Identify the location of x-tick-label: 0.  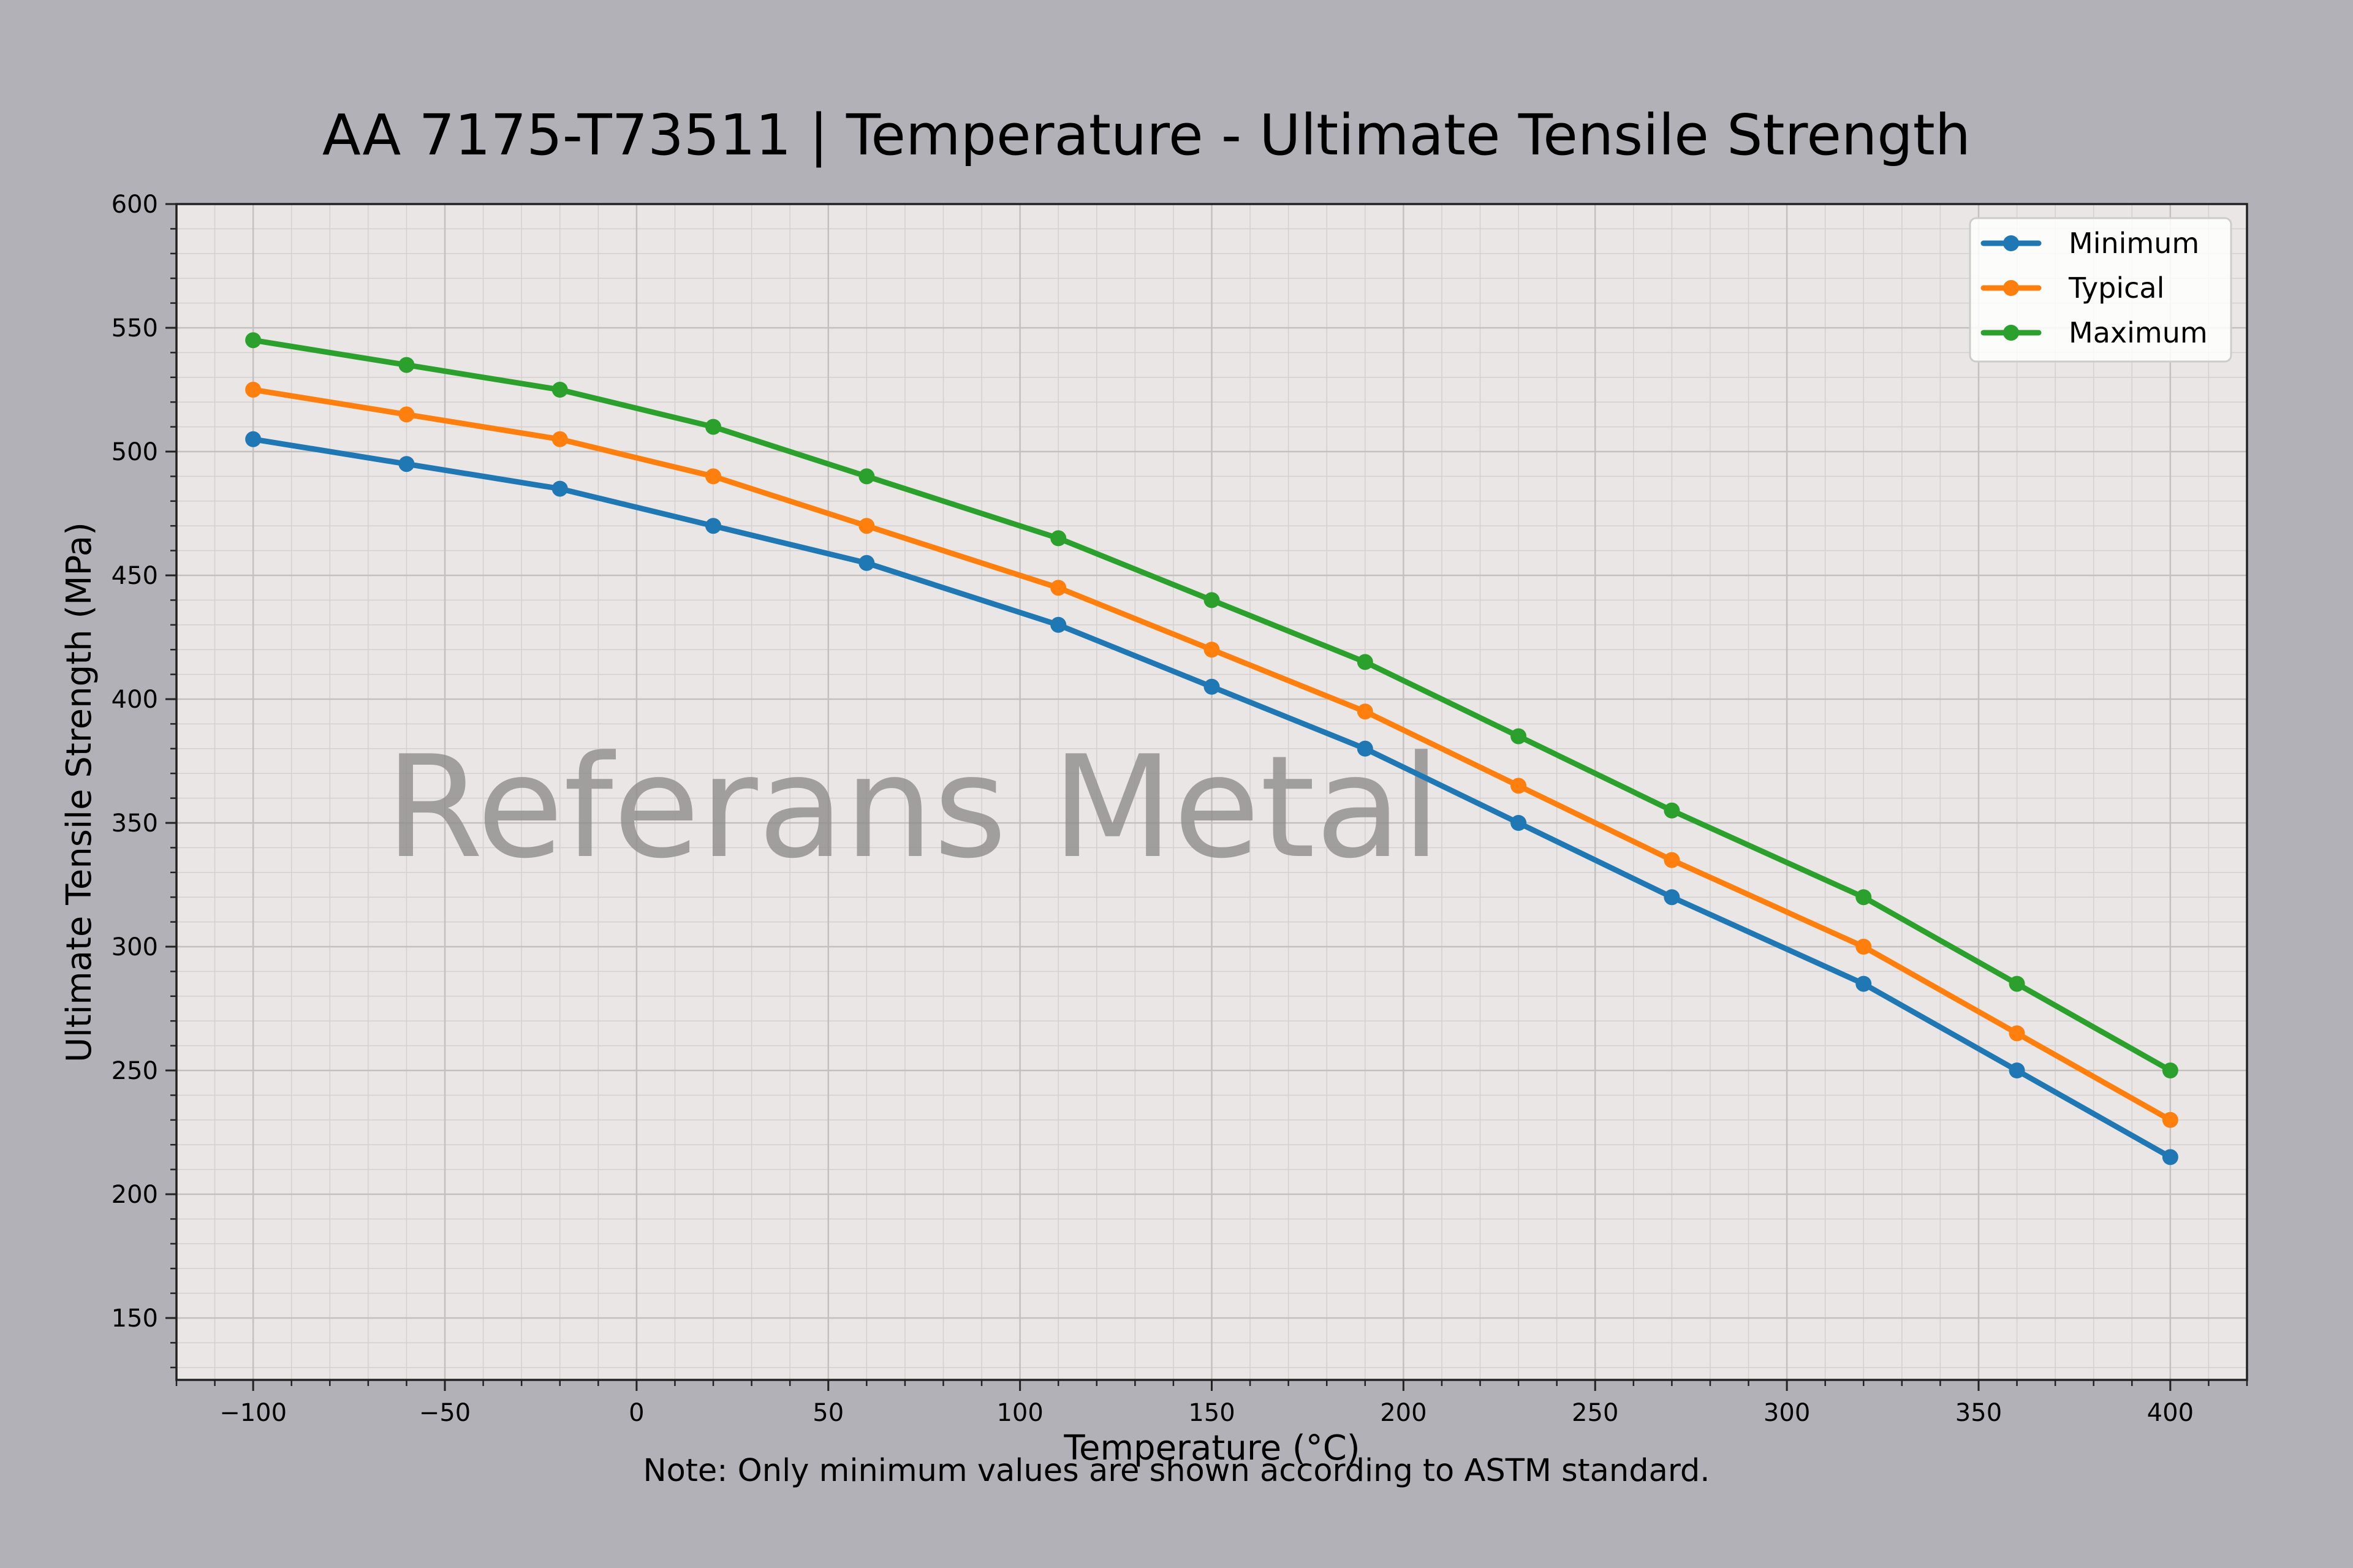
(636, 1413).